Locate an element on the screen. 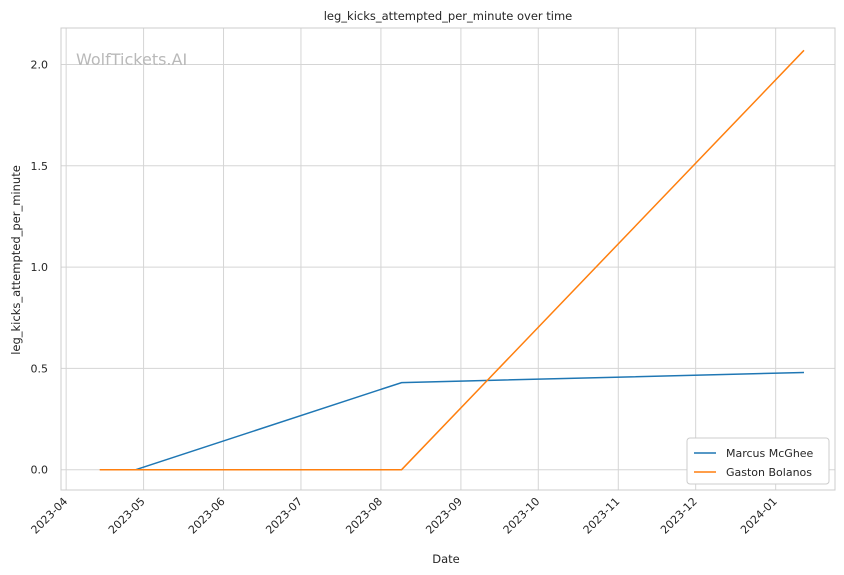  legend-label-1: Gaston Bolanos is located at coordinates (769, 472).